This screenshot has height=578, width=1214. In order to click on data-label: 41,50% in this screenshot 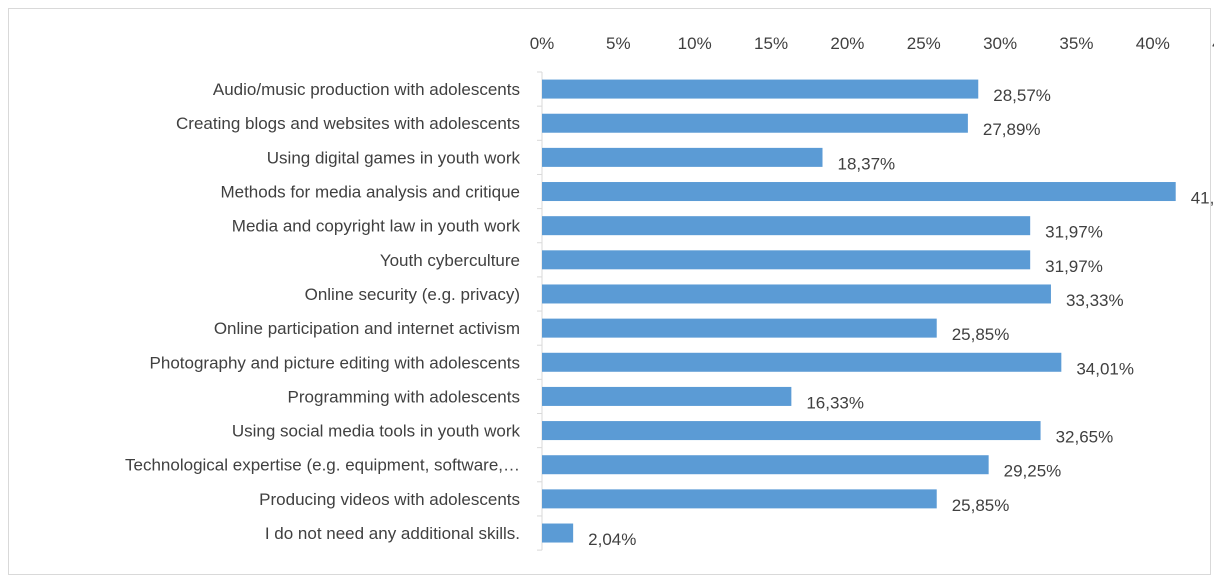, I will do `click(1202, 198)`.